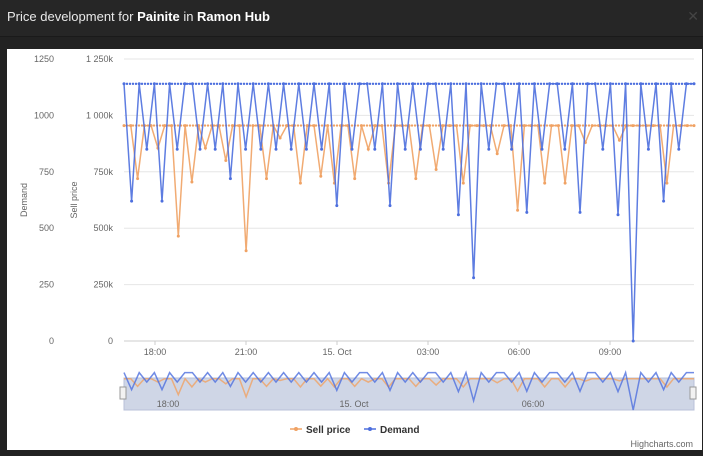  Describe the element at coordinates (328, 430) in the screenshot. I see `legend-item-label: Sell price` at that location.